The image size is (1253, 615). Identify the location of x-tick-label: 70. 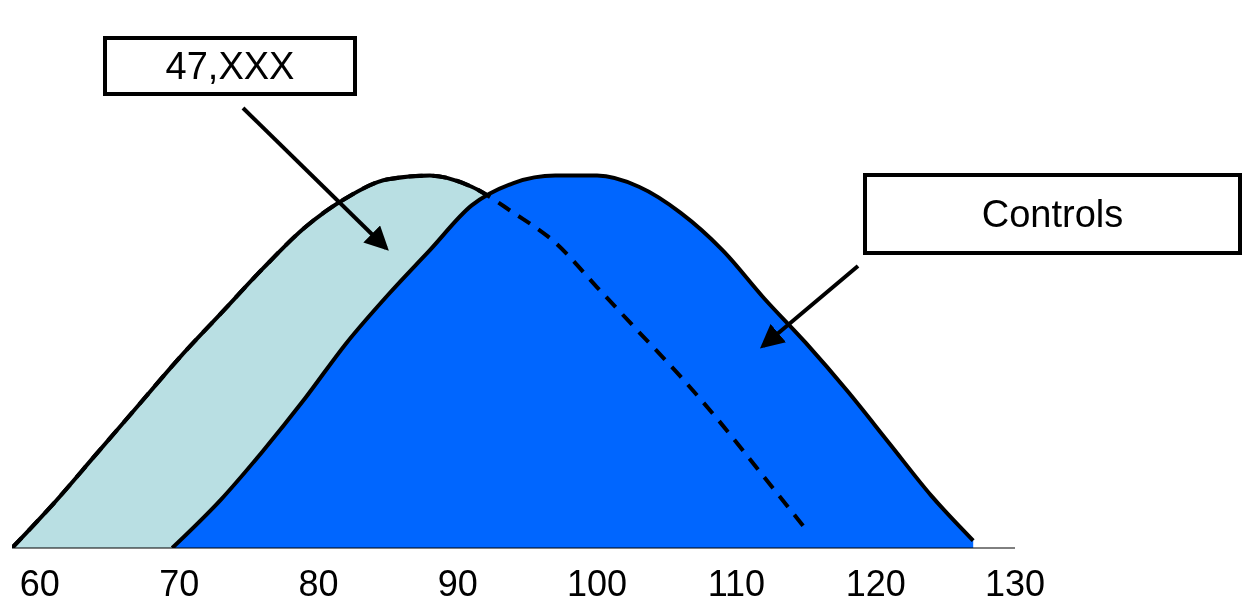
(179, 583).